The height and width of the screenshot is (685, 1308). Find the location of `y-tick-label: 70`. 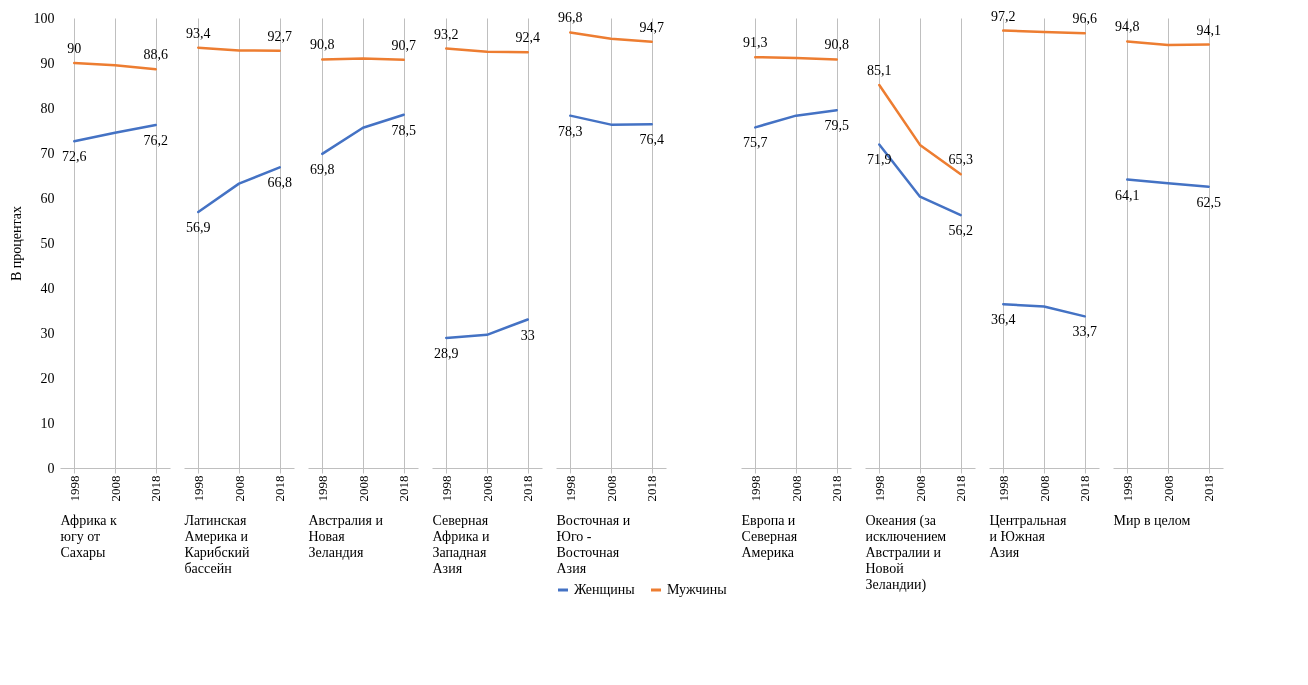

y-tick-label: 70 is located at coordinates (47, 153).